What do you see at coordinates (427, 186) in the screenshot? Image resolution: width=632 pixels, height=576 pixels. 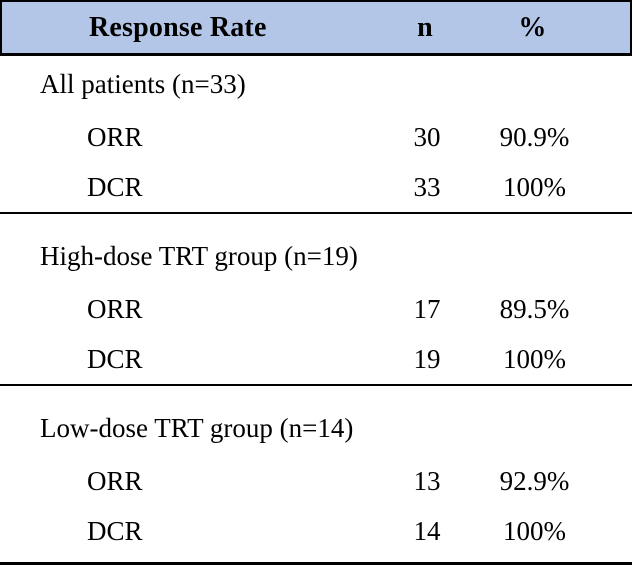 I see `row-n-value: 33` at bounding box center [427, 186].